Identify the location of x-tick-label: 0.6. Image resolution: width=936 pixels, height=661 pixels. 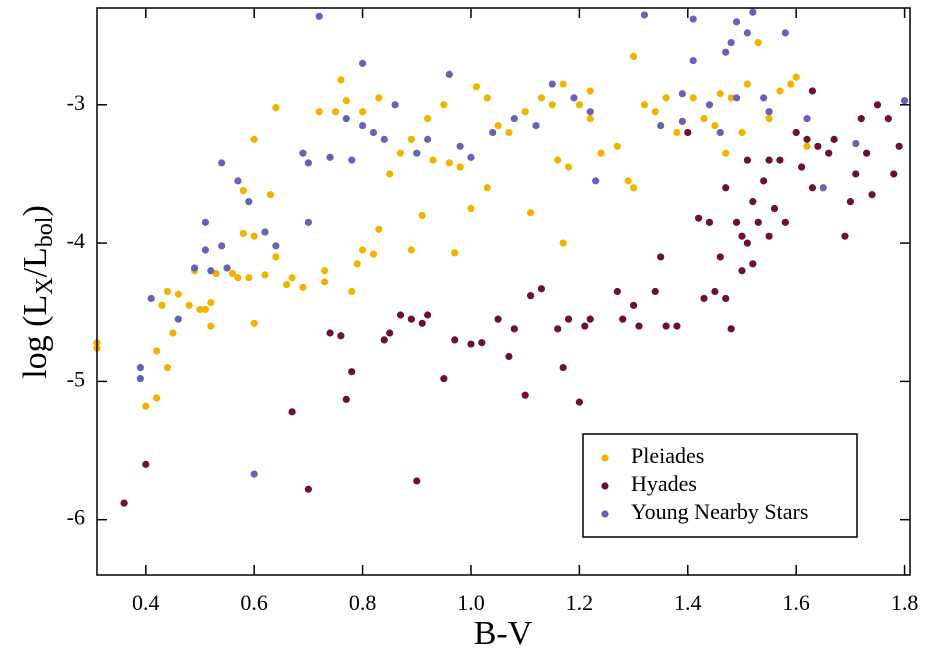
(254, 602).